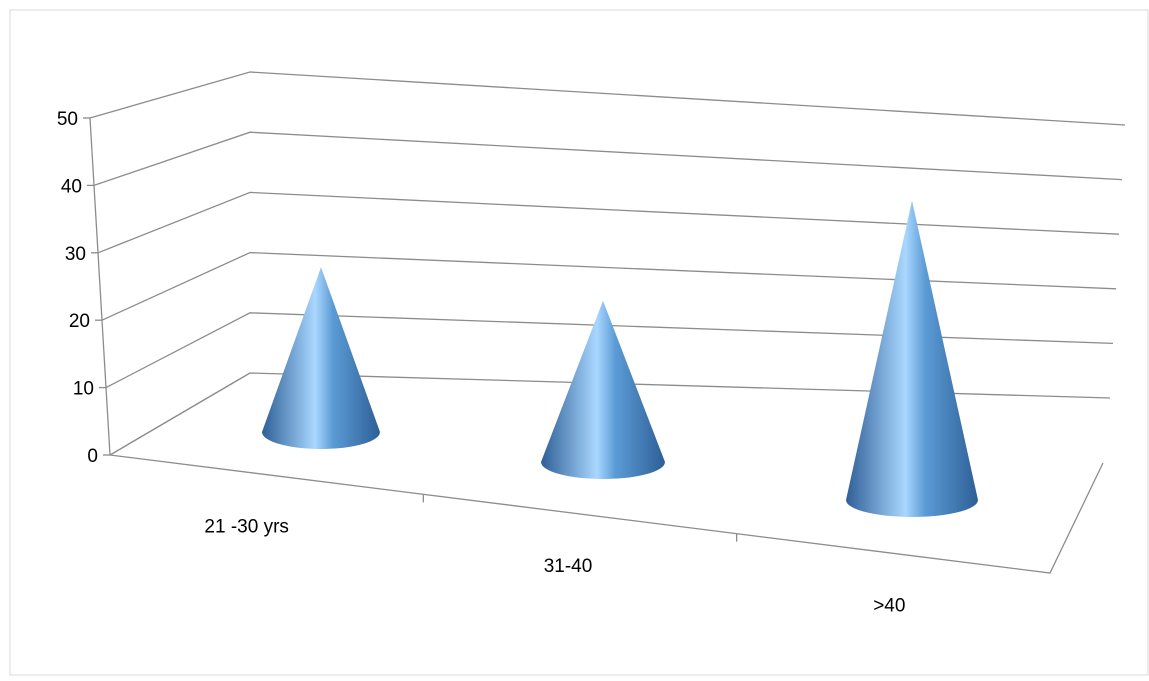  What do you see at coordinates (554, 555) in the screenshot?
I see `x-axis-labels: 21 -30 yrs 31-40 >40` at bounding box center [554, 555].